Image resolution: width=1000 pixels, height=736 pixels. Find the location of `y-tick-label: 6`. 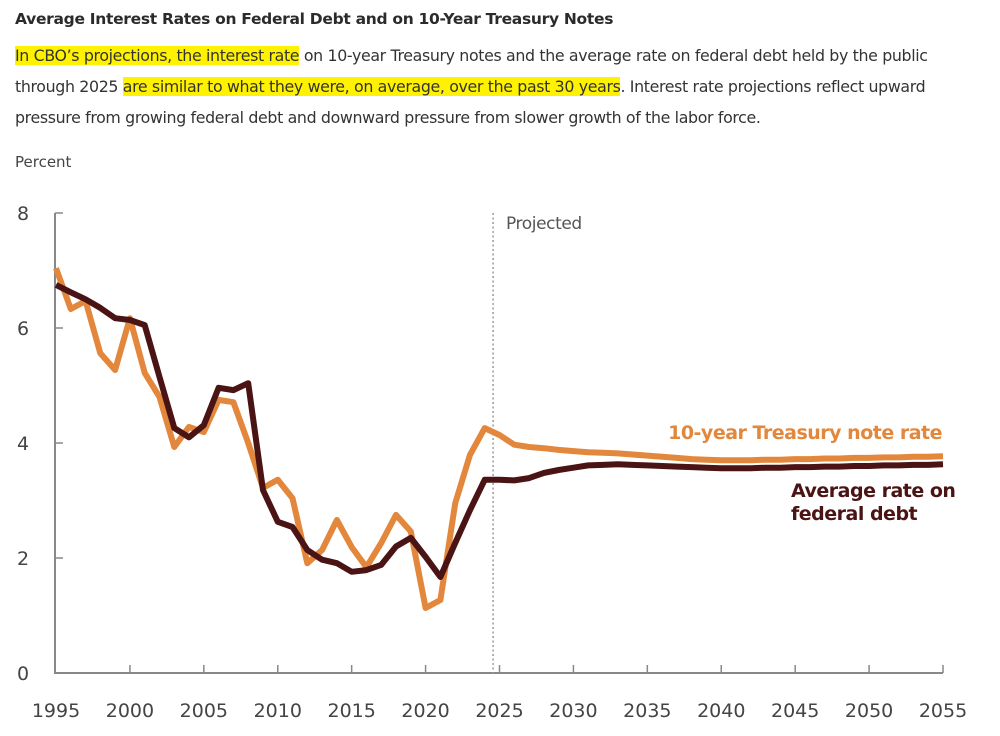

y-tick-label: 6 is located at coordinates (23, 329).